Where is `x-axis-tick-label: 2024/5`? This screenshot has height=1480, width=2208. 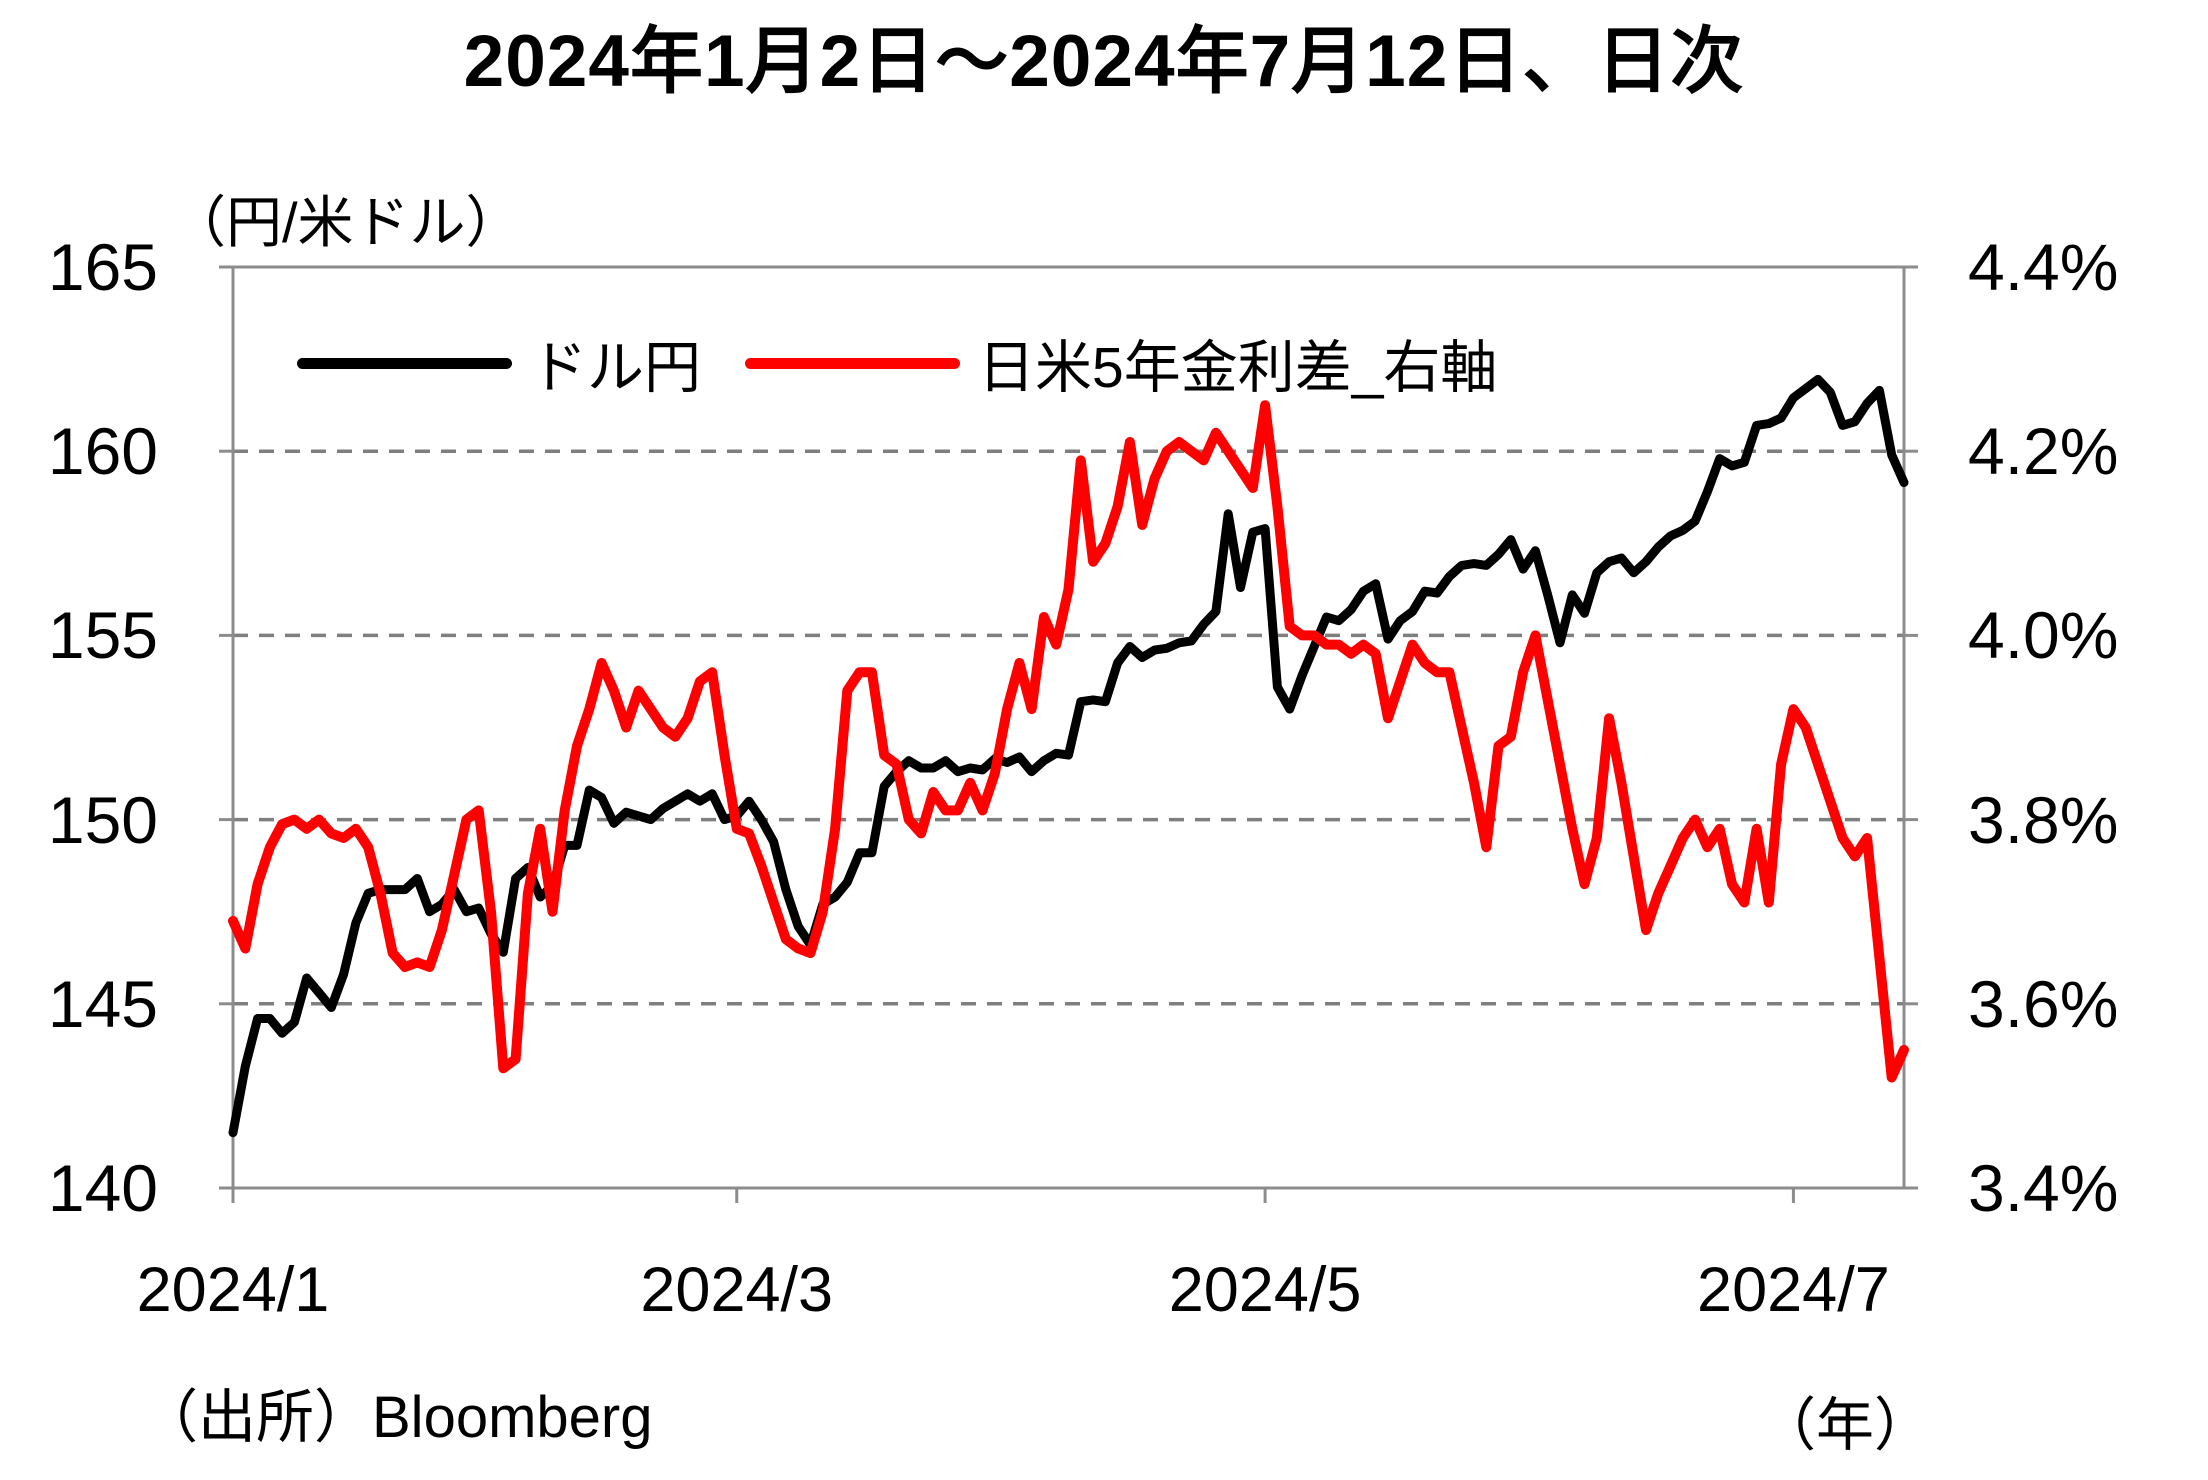
x-axis-tick-label: 2024/5 is located at coordinates (1265, 1290).